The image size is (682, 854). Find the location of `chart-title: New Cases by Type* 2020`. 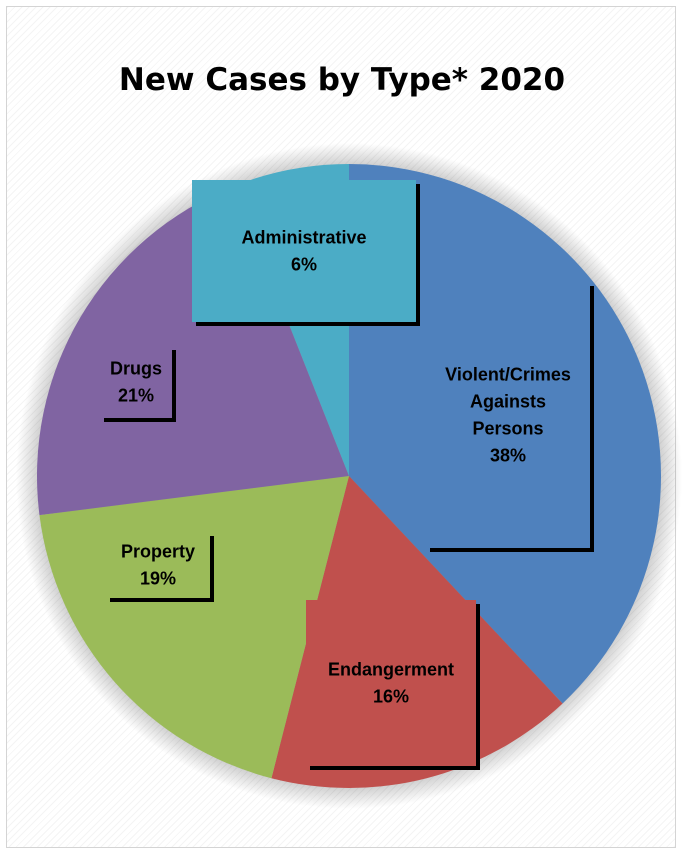

chart-title: New Cases by Type* 2020 is located at coordinates (342, 80).